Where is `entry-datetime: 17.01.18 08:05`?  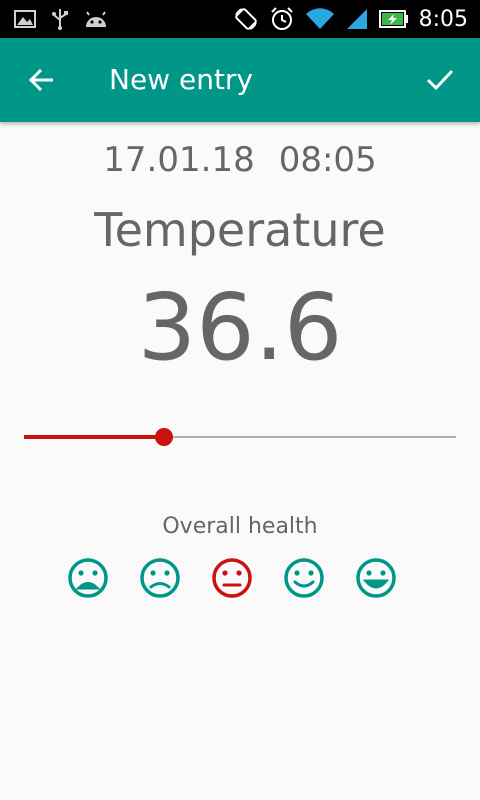 entry-datetime: 17.01.18 08:05 is located at coordinates (240, 160).